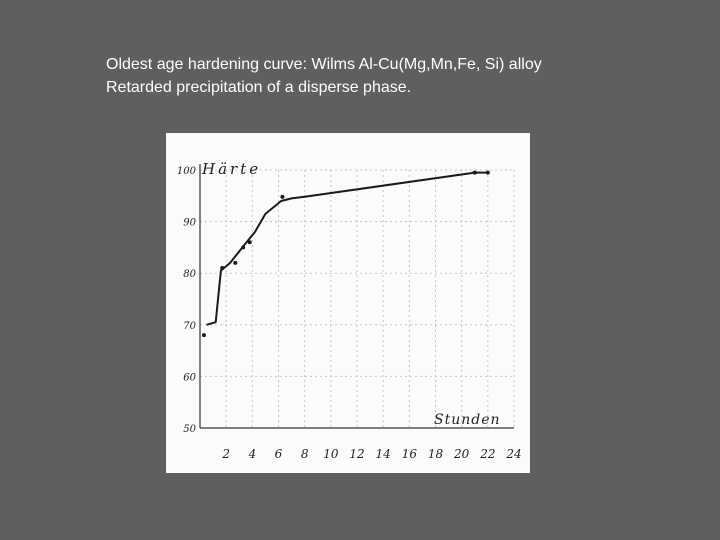 This screenshot has width=720, height=540. I want to click on hardening-curve, so click(347, 248).